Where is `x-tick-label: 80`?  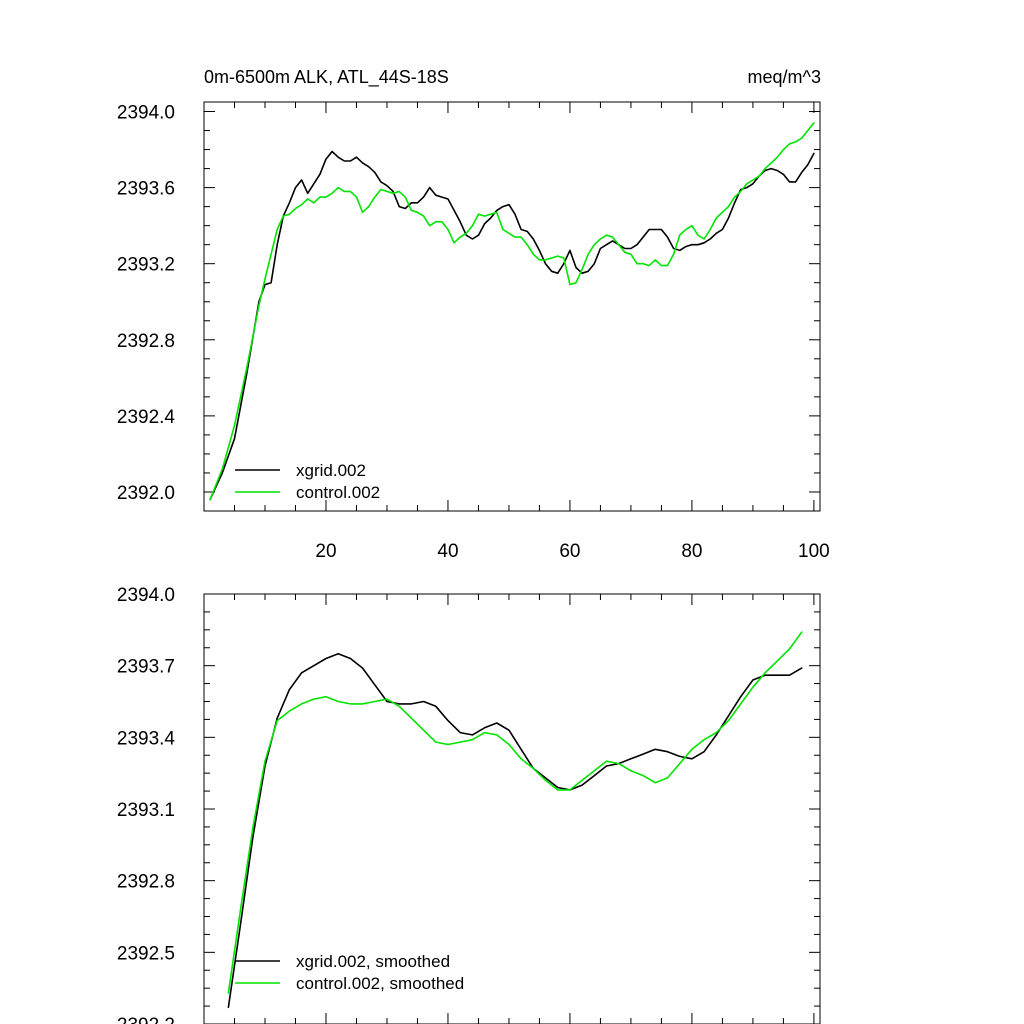 x-tick-label: 80 is located at coordinates (691, 551).